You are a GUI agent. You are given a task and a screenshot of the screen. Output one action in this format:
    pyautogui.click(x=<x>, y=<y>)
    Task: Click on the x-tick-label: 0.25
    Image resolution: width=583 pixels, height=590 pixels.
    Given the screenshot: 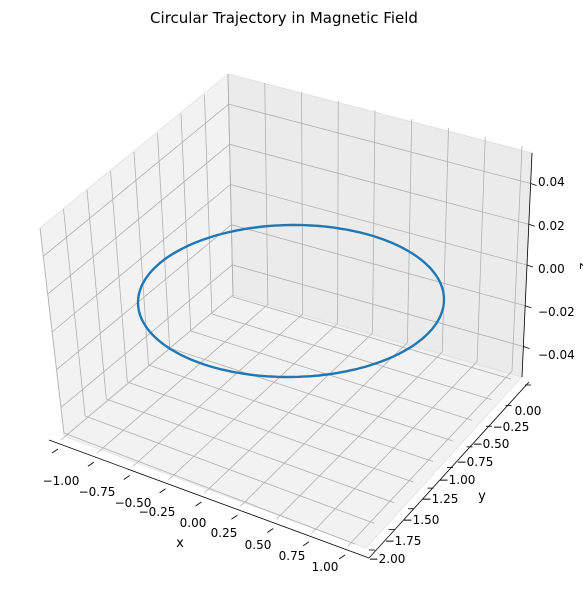 What is the action you would take?
    pyautogui.click(x=224, y=533)
    